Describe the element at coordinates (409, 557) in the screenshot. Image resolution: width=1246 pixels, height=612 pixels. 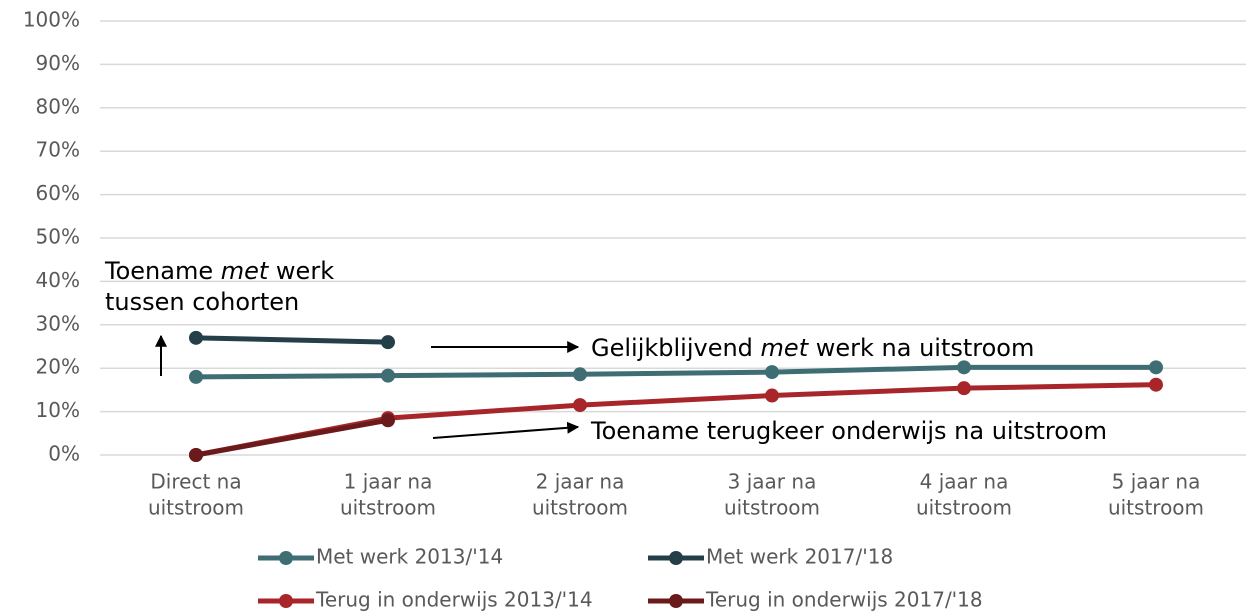
I see `legend-label: Met werk 2013/'14` at that location.